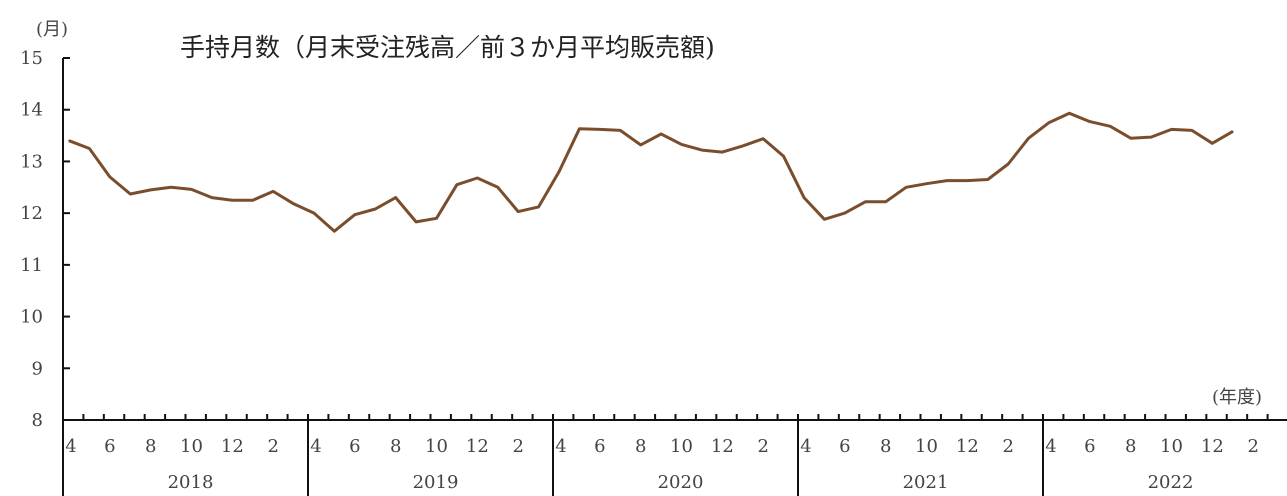 The width and height of the screenshot is (1287, 496). I want to click on x-fiscal-year-label: 2021, so click(926, 482).